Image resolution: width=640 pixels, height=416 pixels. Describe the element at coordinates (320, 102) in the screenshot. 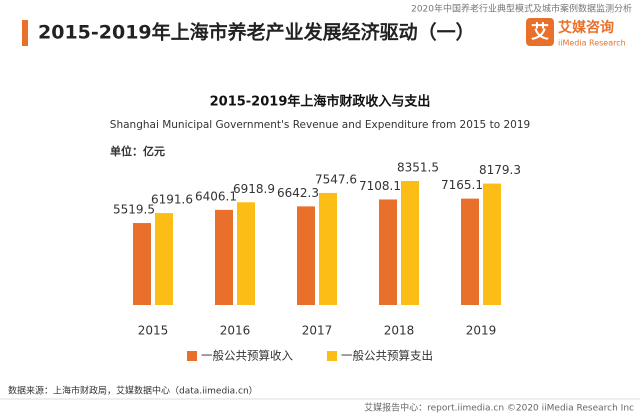

I see `chart-title: 2015-2019年上海市财政收入与支出` at that location.